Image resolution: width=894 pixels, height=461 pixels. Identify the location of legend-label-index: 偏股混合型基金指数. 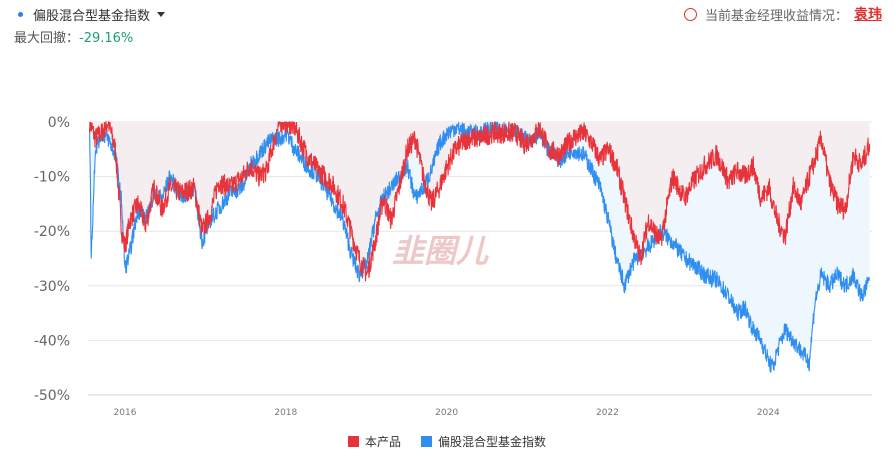
(492, 442).